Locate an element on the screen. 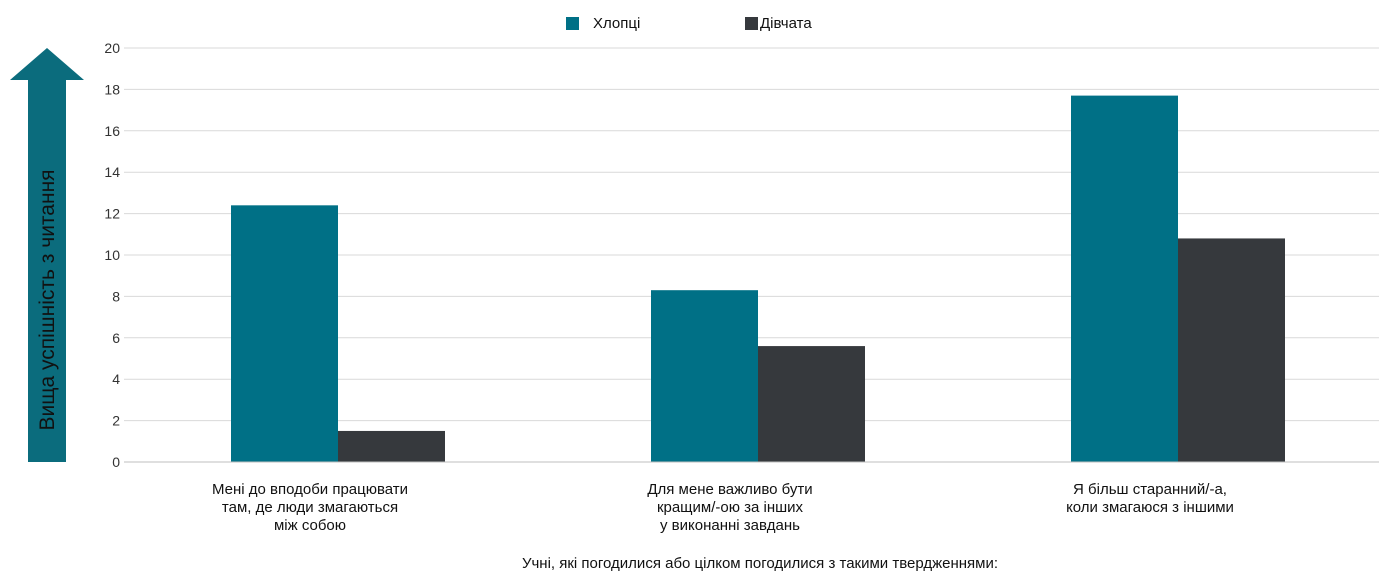 This screenshot has width=1379, height=574. legend-swatch-boys is located at coordinates (572, 23).